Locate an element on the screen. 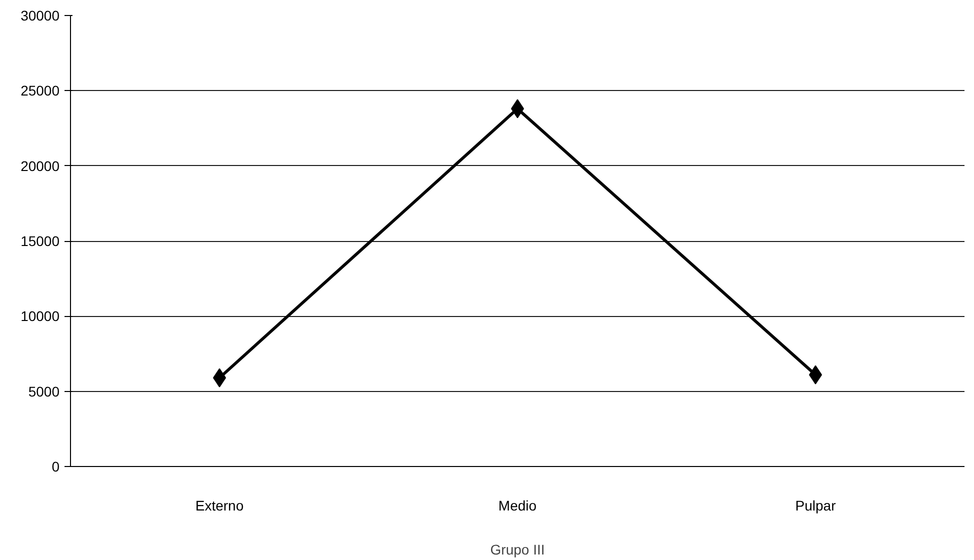  x-axis-title: Grupo III is located at coordinates (517, 550).